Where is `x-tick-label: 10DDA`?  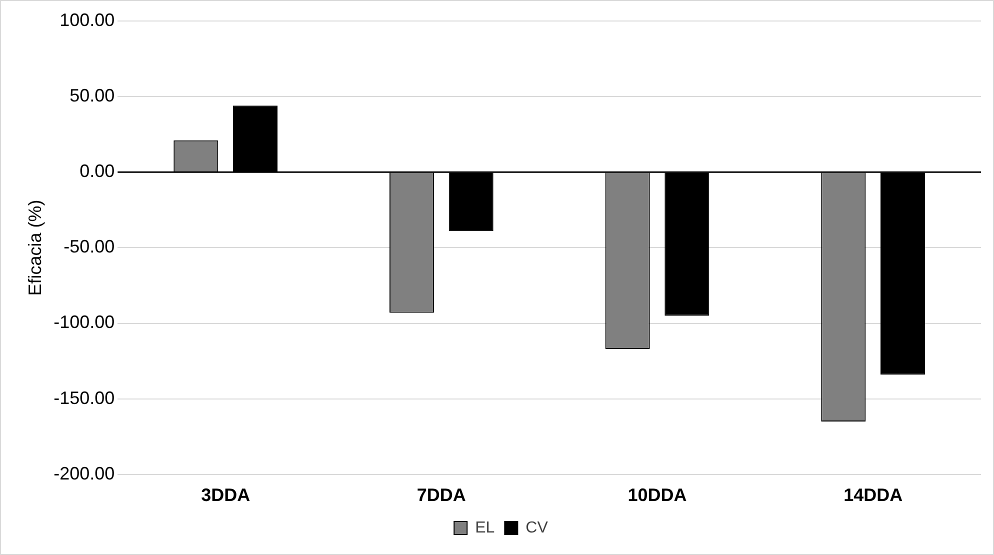 x-tick-label: 10DDA is located at coordinates (657, 495).